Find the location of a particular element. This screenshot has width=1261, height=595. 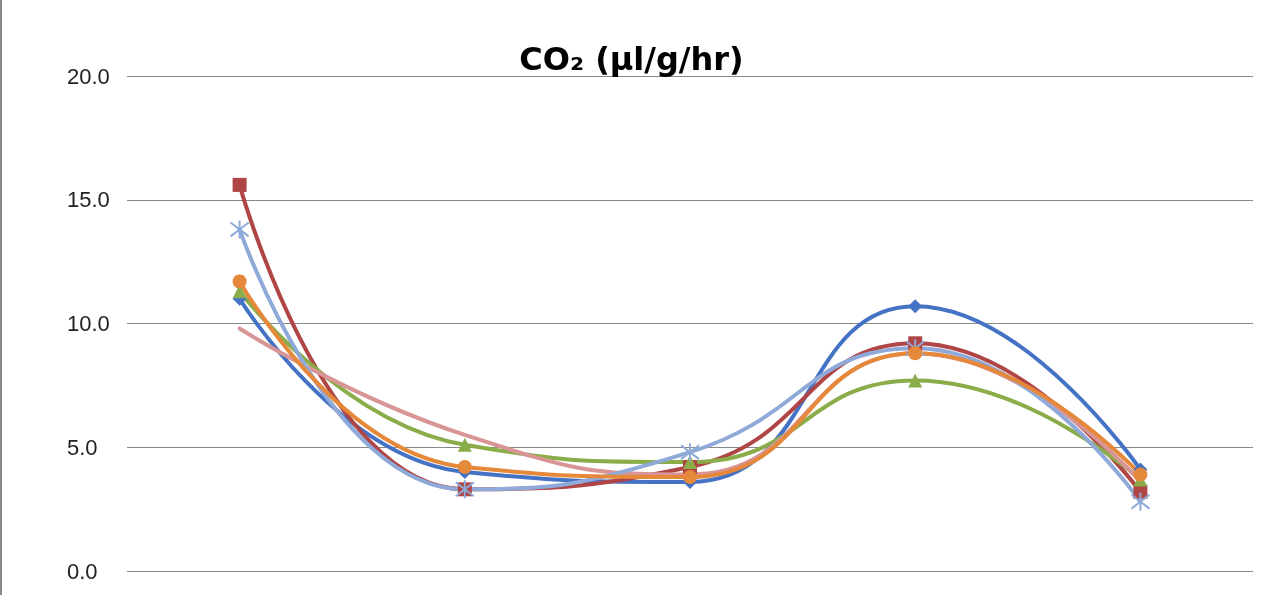

chart-title: CO₂ (µl/g/hr) is located at coordinates (631, 59).